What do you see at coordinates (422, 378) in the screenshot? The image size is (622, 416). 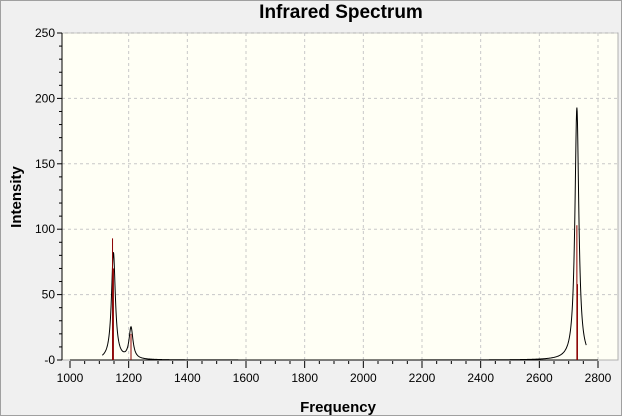 I see `x-tick-label: 2200` at bounding box center [422, 378].